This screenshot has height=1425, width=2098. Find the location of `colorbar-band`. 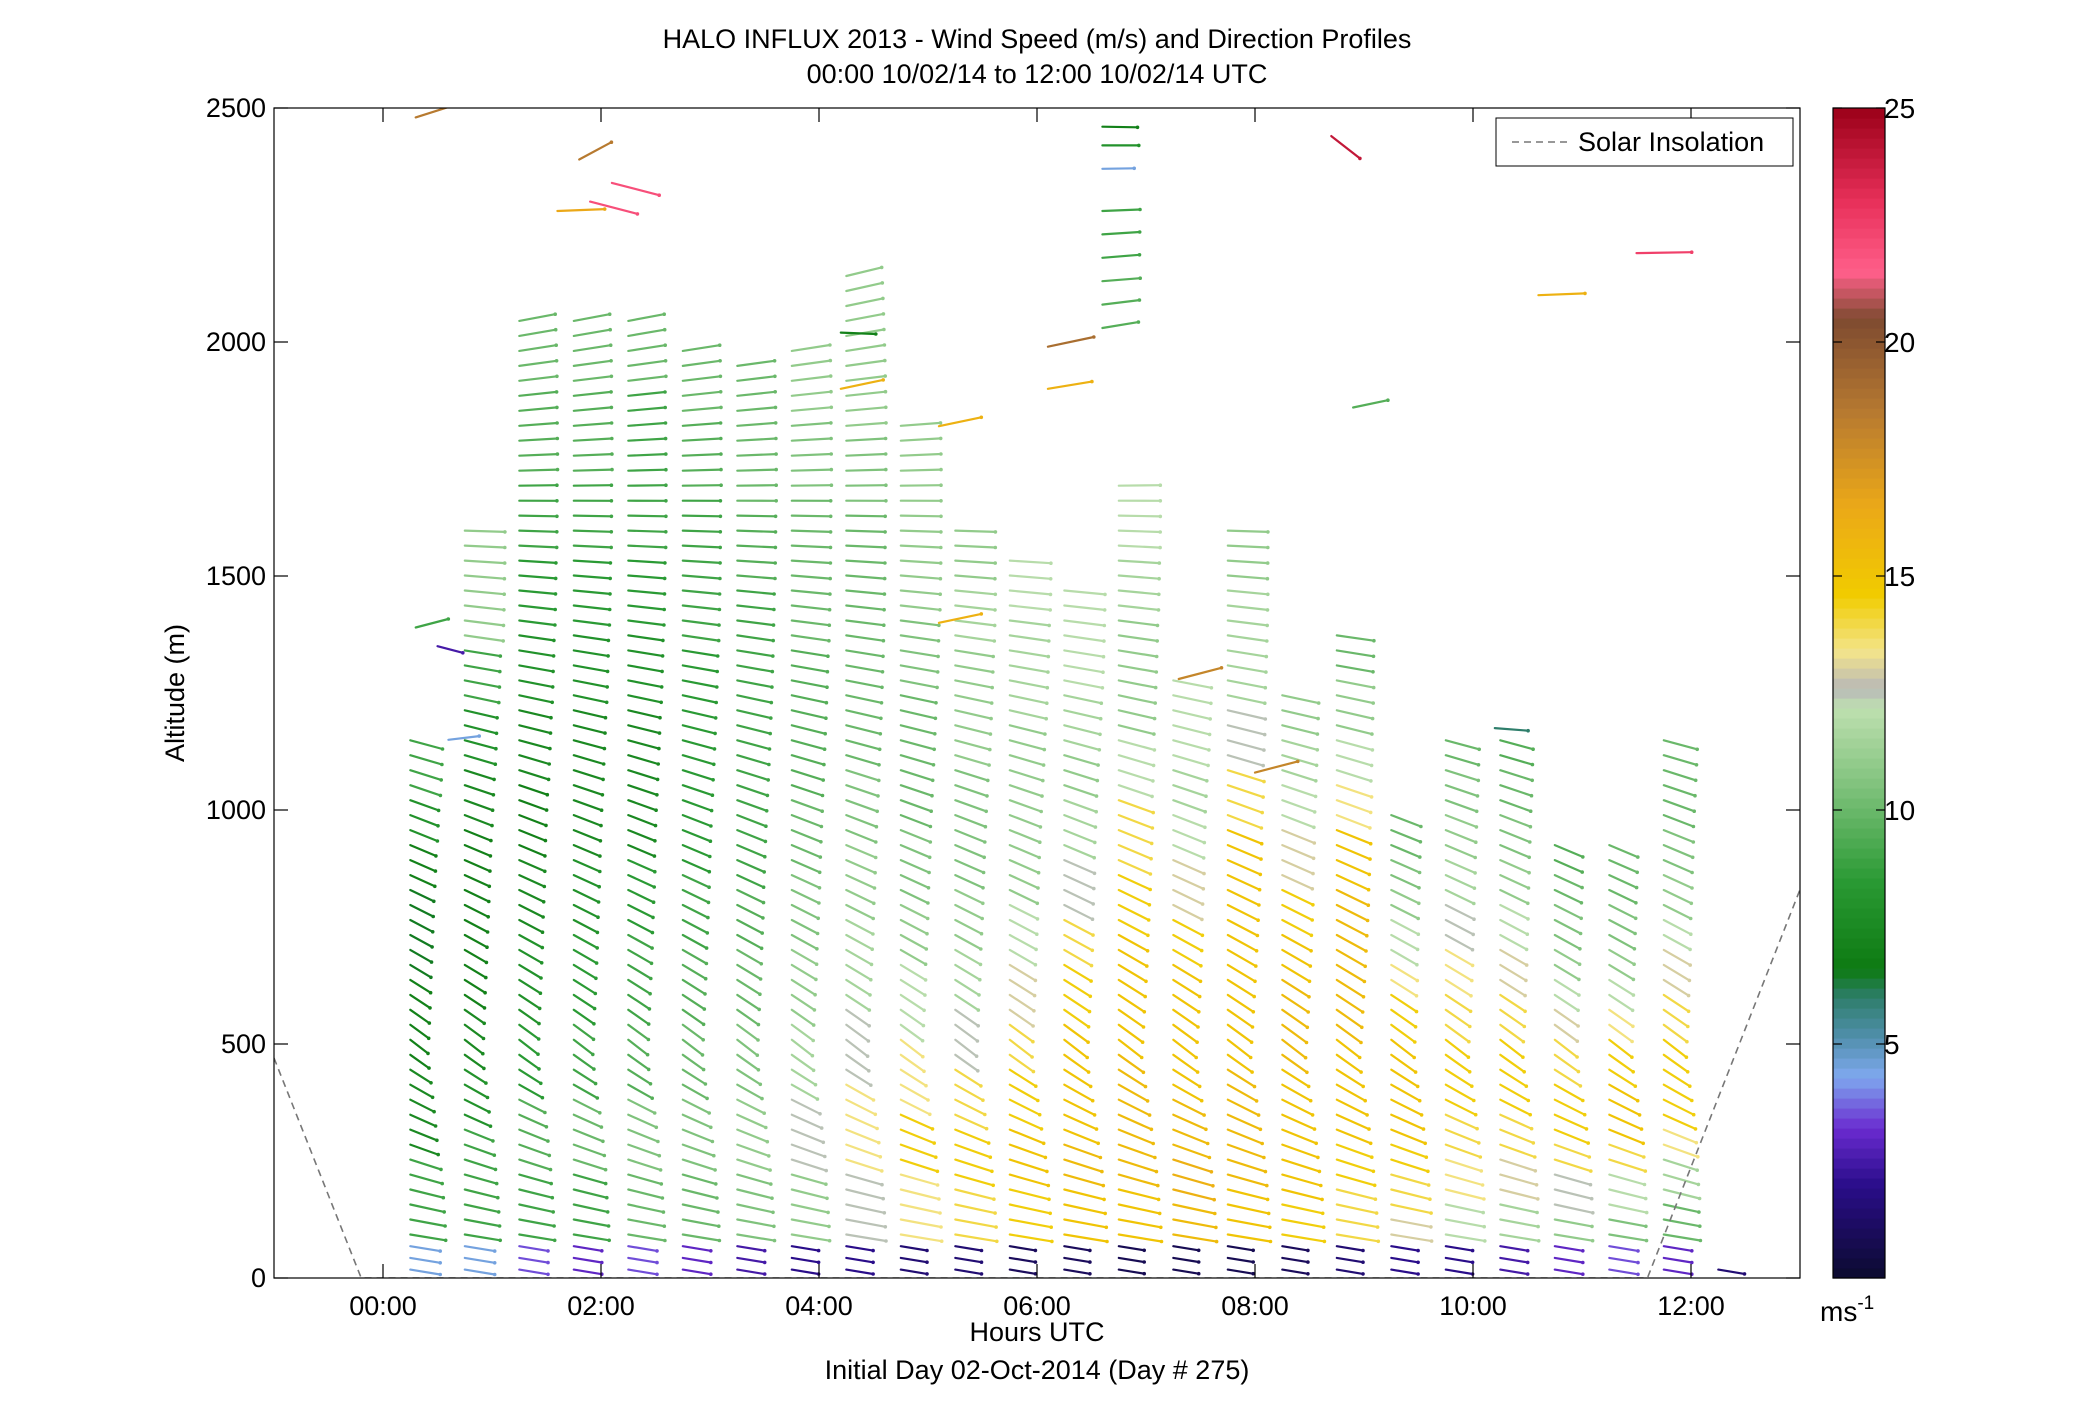

colorbar-band is located at coordinates (1859, 583).